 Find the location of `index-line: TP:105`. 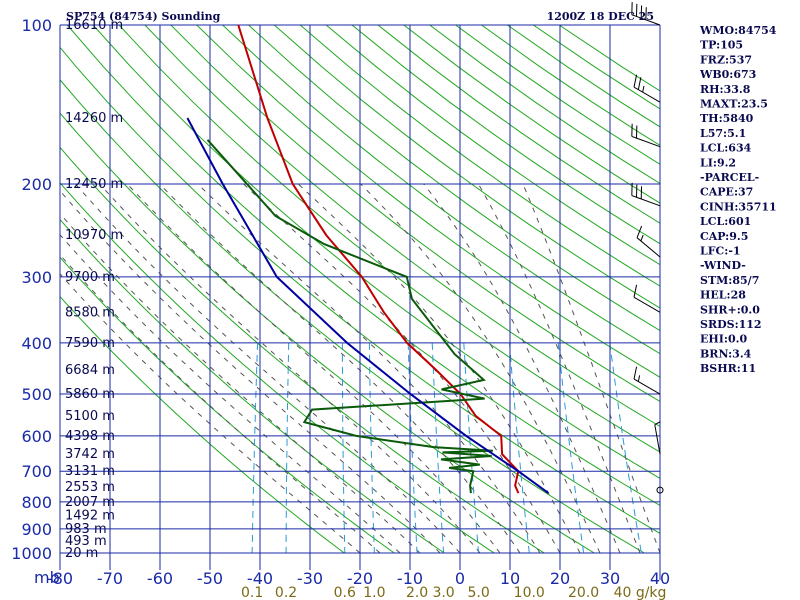

index-line: TP:105 is located at coordinates (721, 45).